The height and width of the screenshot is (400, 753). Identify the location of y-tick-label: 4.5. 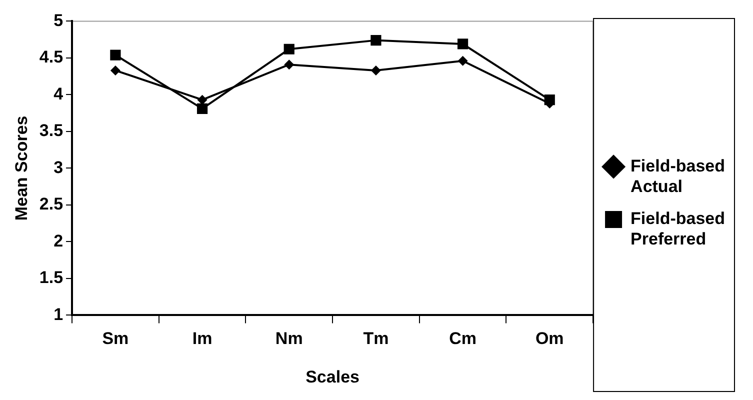
(51, 57).